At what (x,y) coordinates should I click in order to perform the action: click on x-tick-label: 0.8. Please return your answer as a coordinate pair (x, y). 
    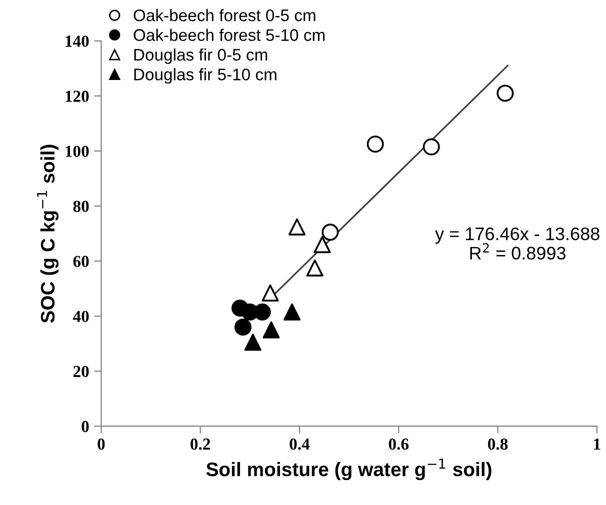
    Looking at the image, I should click on (498, 444).